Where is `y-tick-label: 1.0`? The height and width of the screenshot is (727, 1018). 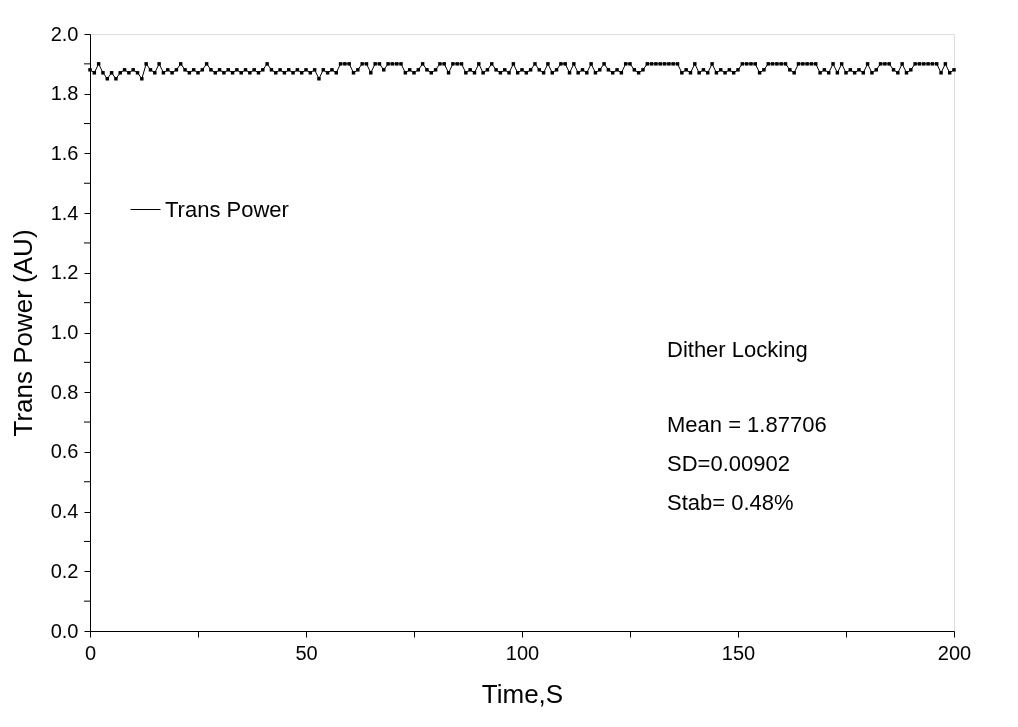 y-tick-label: 1.0 is located at coordinates (64, 332).